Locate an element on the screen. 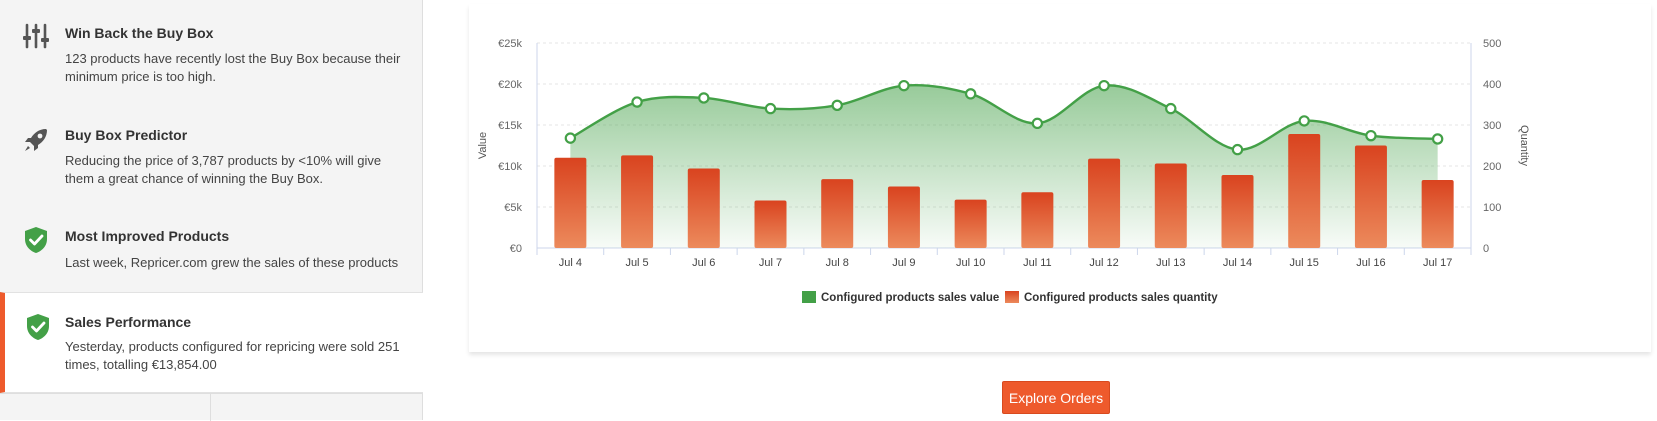 The image size is (1657, 421). x-tick-label: Jul 9 is located at coordinates (903, 263).